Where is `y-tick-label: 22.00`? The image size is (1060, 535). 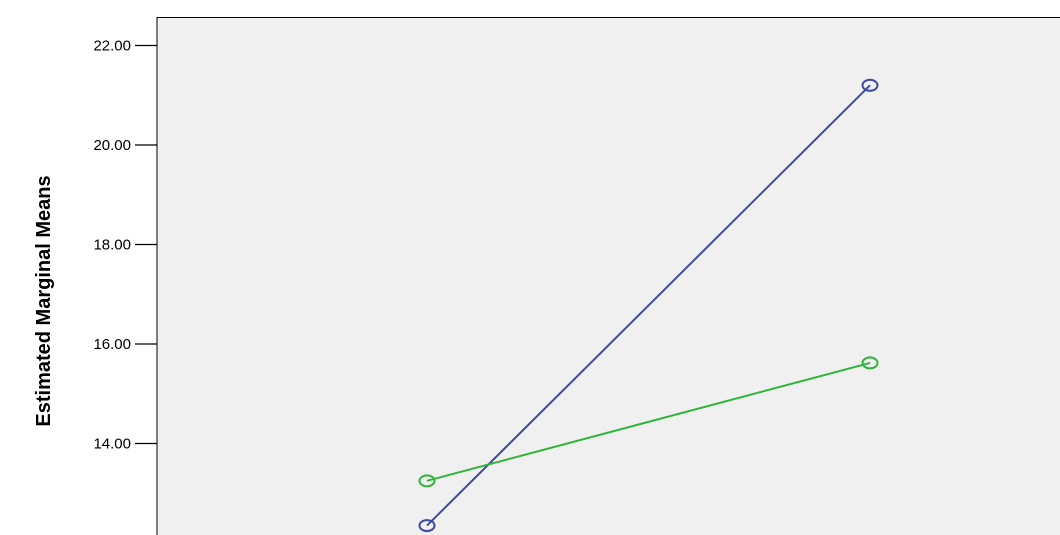
y-tick-label: 22.00 is located at coordinates (112, 46).